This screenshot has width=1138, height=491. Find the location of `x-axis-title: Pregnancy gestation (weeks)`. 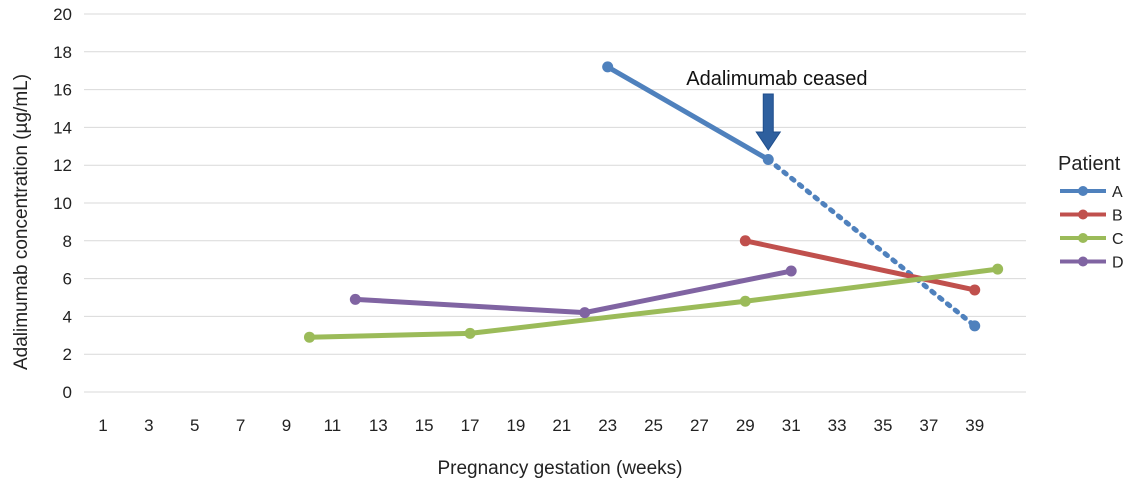

x-axis-title: Pregnancy gestation (weeks) is located at coordinates (559, 468).